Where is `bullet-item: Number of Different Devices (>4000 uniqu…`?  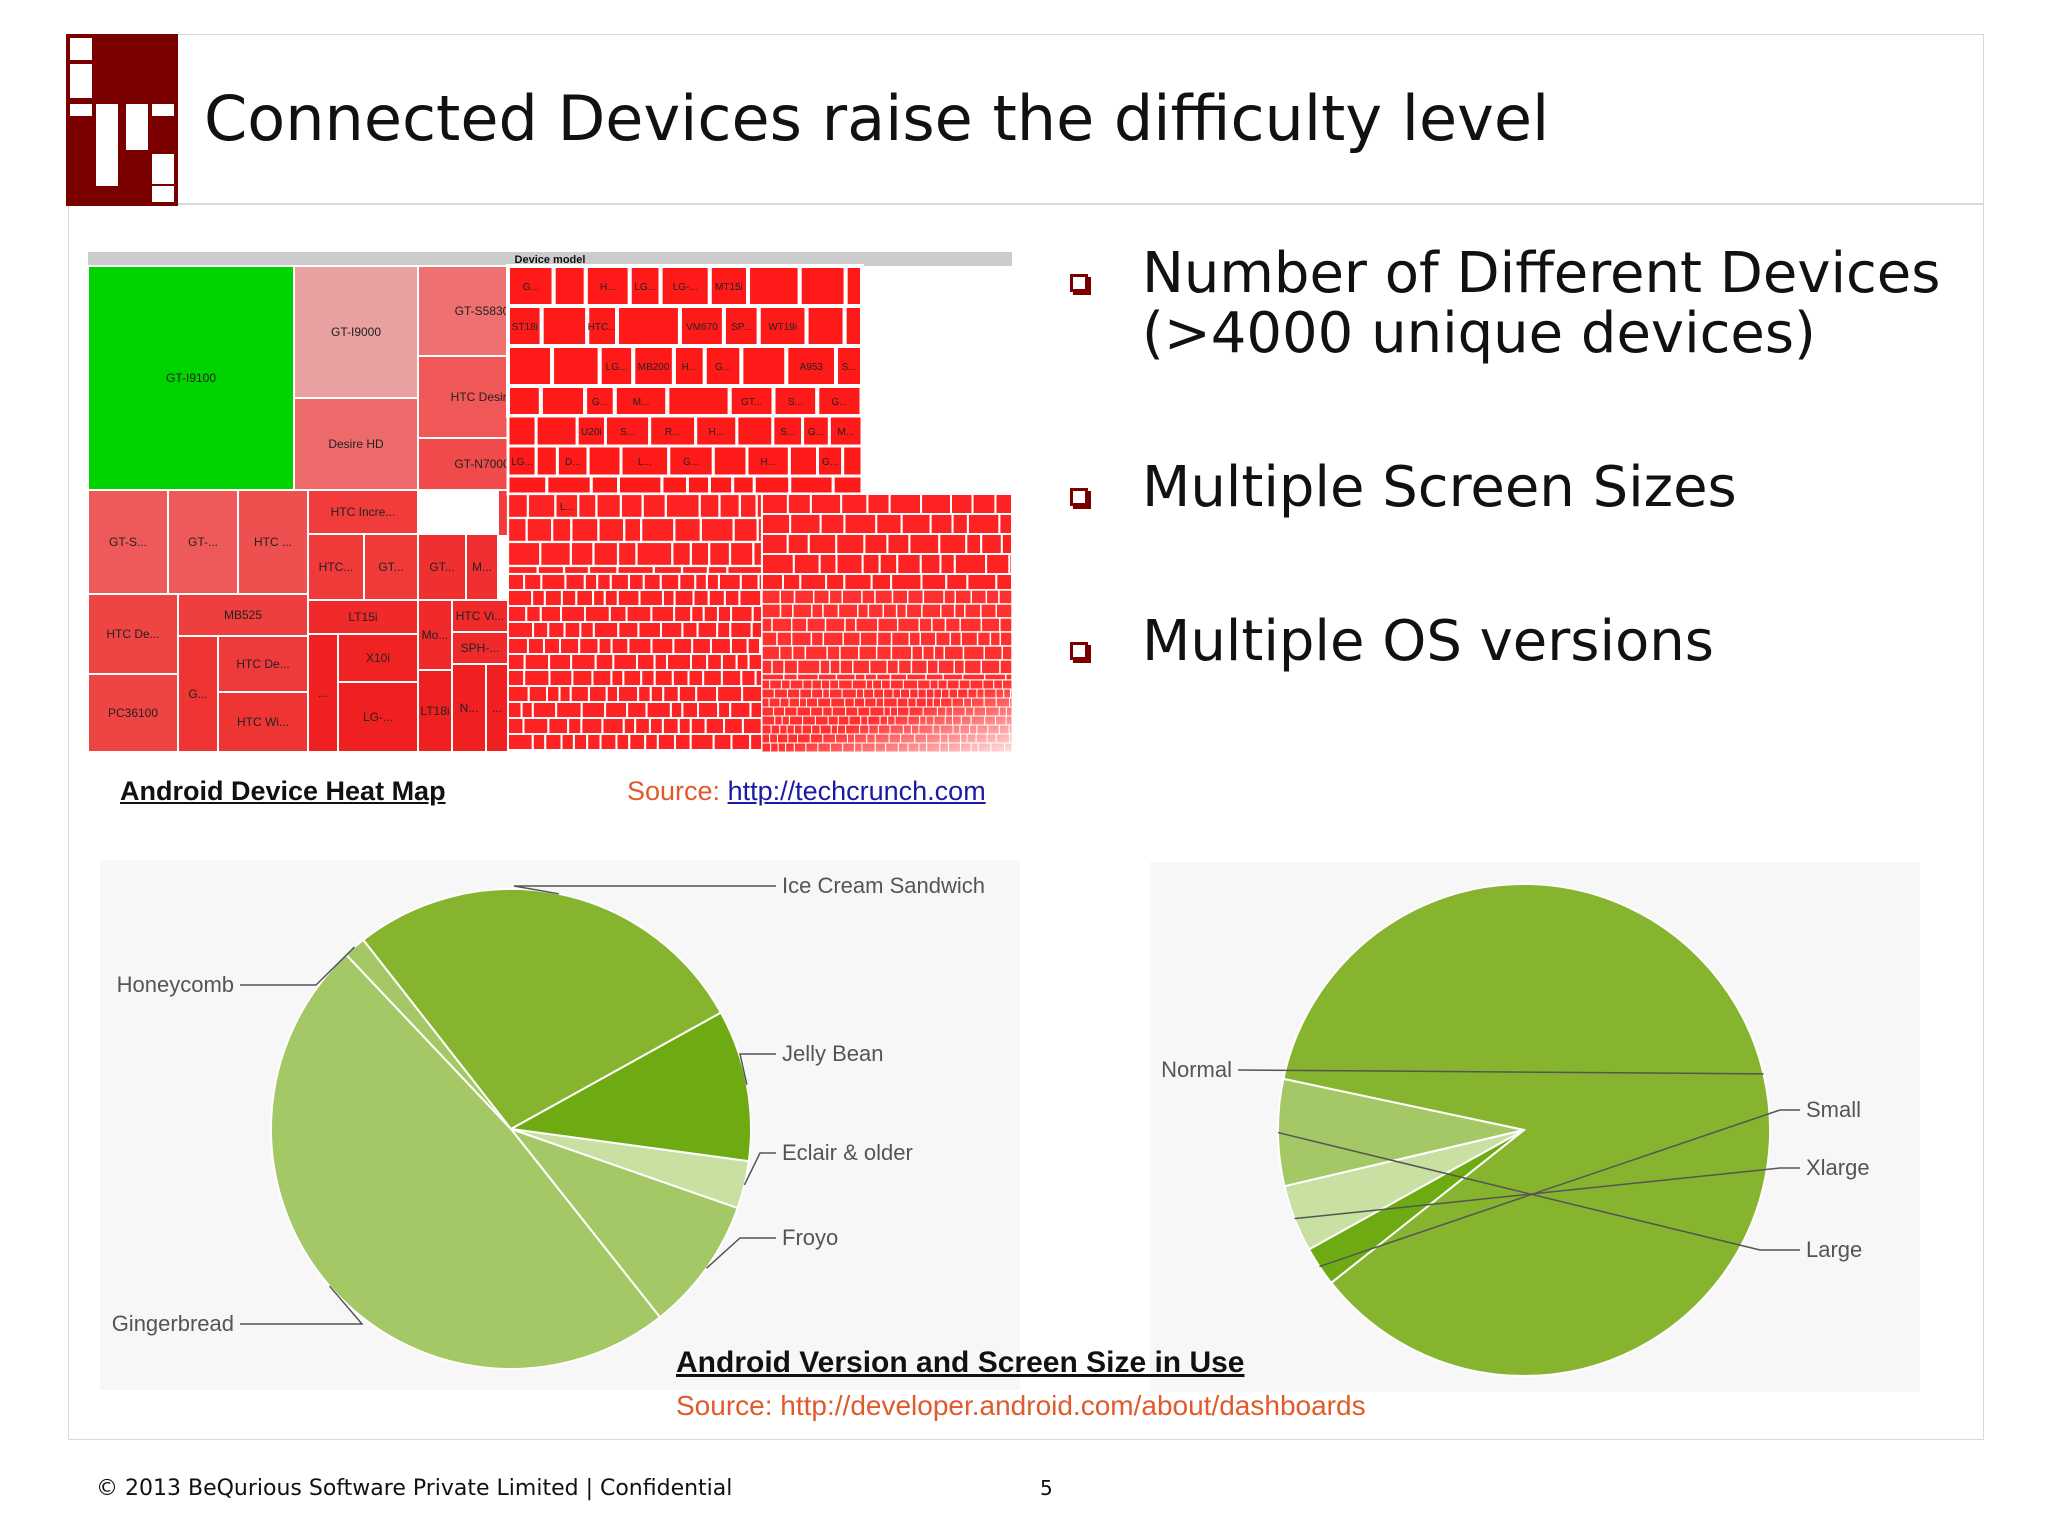
bullet-item: Number of Different Devices (>4000 uniqu… is located at coordinates (1516, 304).